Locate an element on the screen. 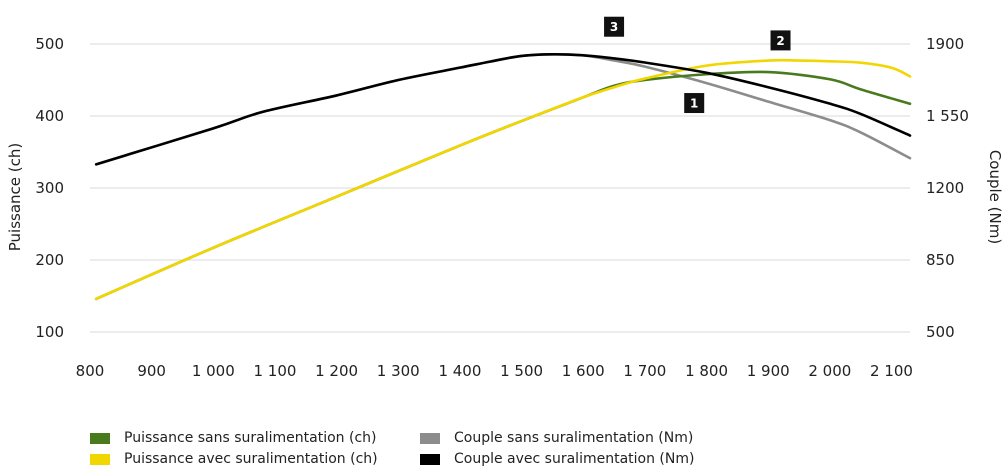 The height and width of the screenshot is (476, 1004). x-tick-label: 1 700 is located at coordinates (644, 371).